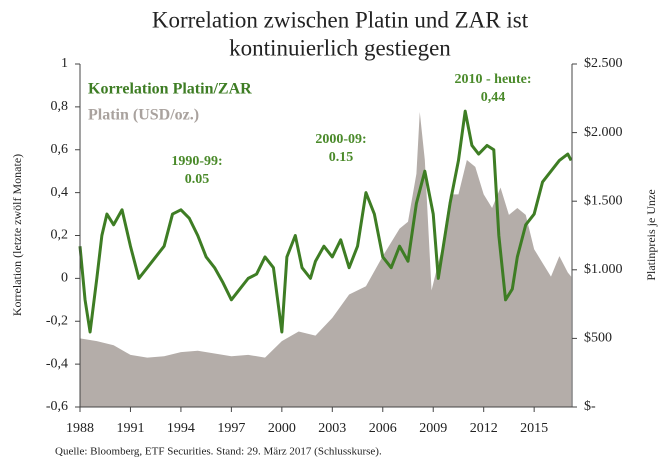 The height and width of the screenshot is (462, 663). Describe the element at coordinates (181, 428) in the screenshot. I see `x-tick-label: 1994` at that location.